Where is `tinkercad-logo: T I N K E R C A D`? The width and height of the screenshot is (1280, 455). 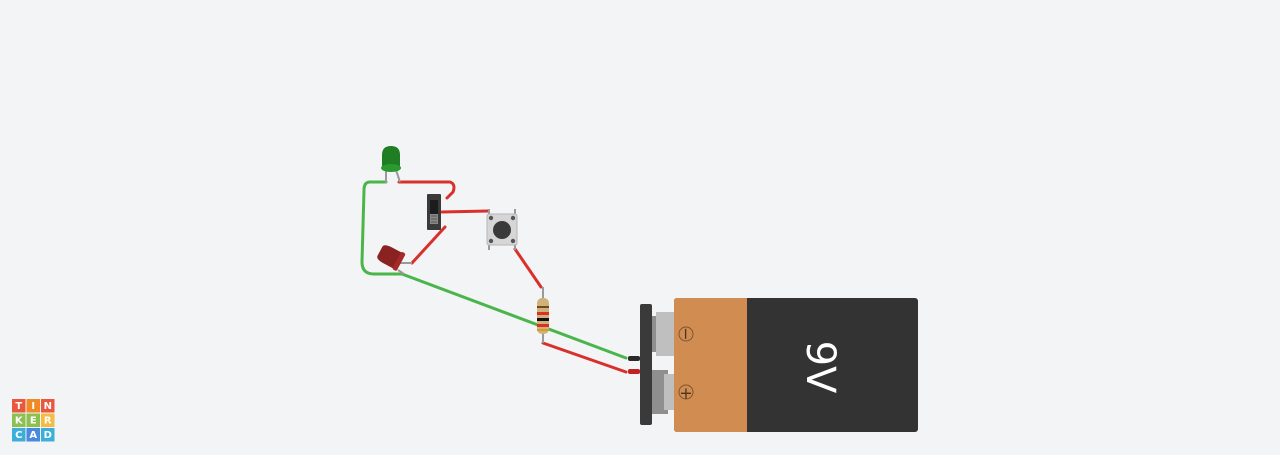
tinkercad-logo: T I N K E R C A D is located at coordinates (33, 420).